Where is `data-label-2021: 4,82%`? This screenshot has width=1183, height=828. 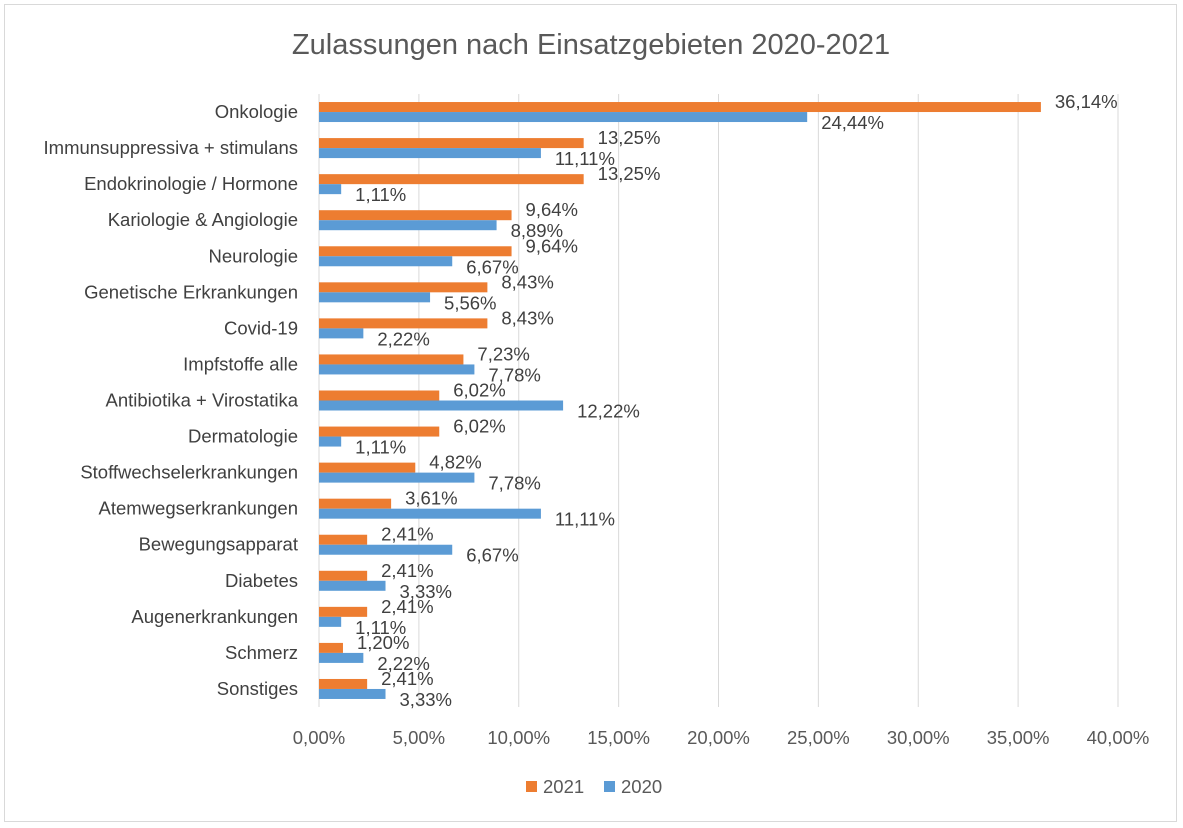 data-label-2021: 4,82% is located at coordinates (455, 462).